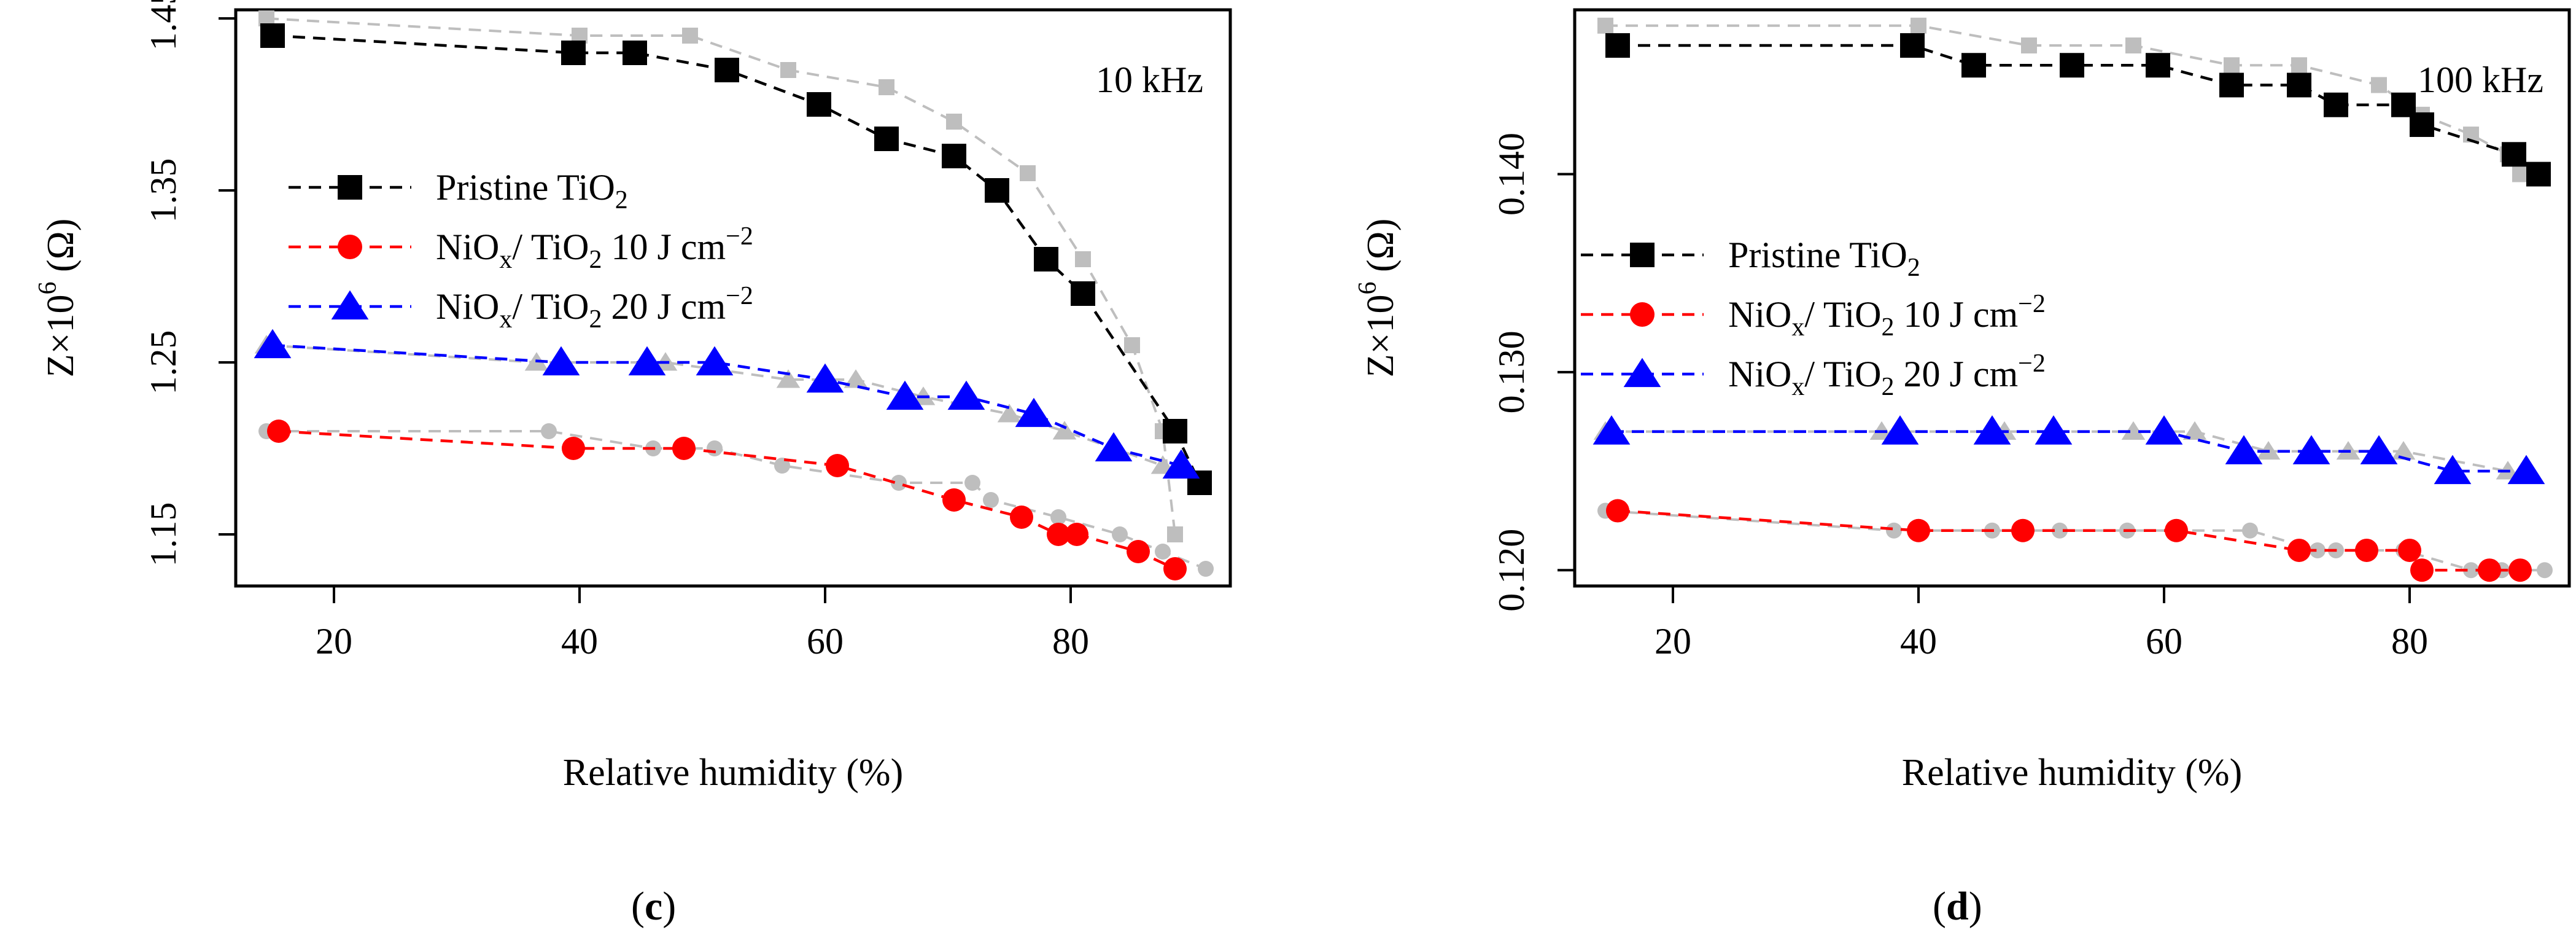  Describe the element at coordinates (1957, 907) in the screenshot. I see `panel-caption-d: (d)` at that location.